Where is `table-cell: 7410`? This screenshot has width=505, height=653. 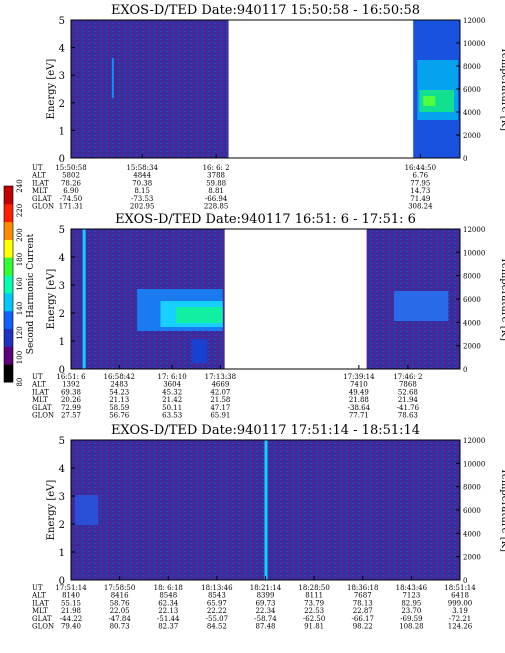
table-cell: 7410 is located at coordinates (359, 385).